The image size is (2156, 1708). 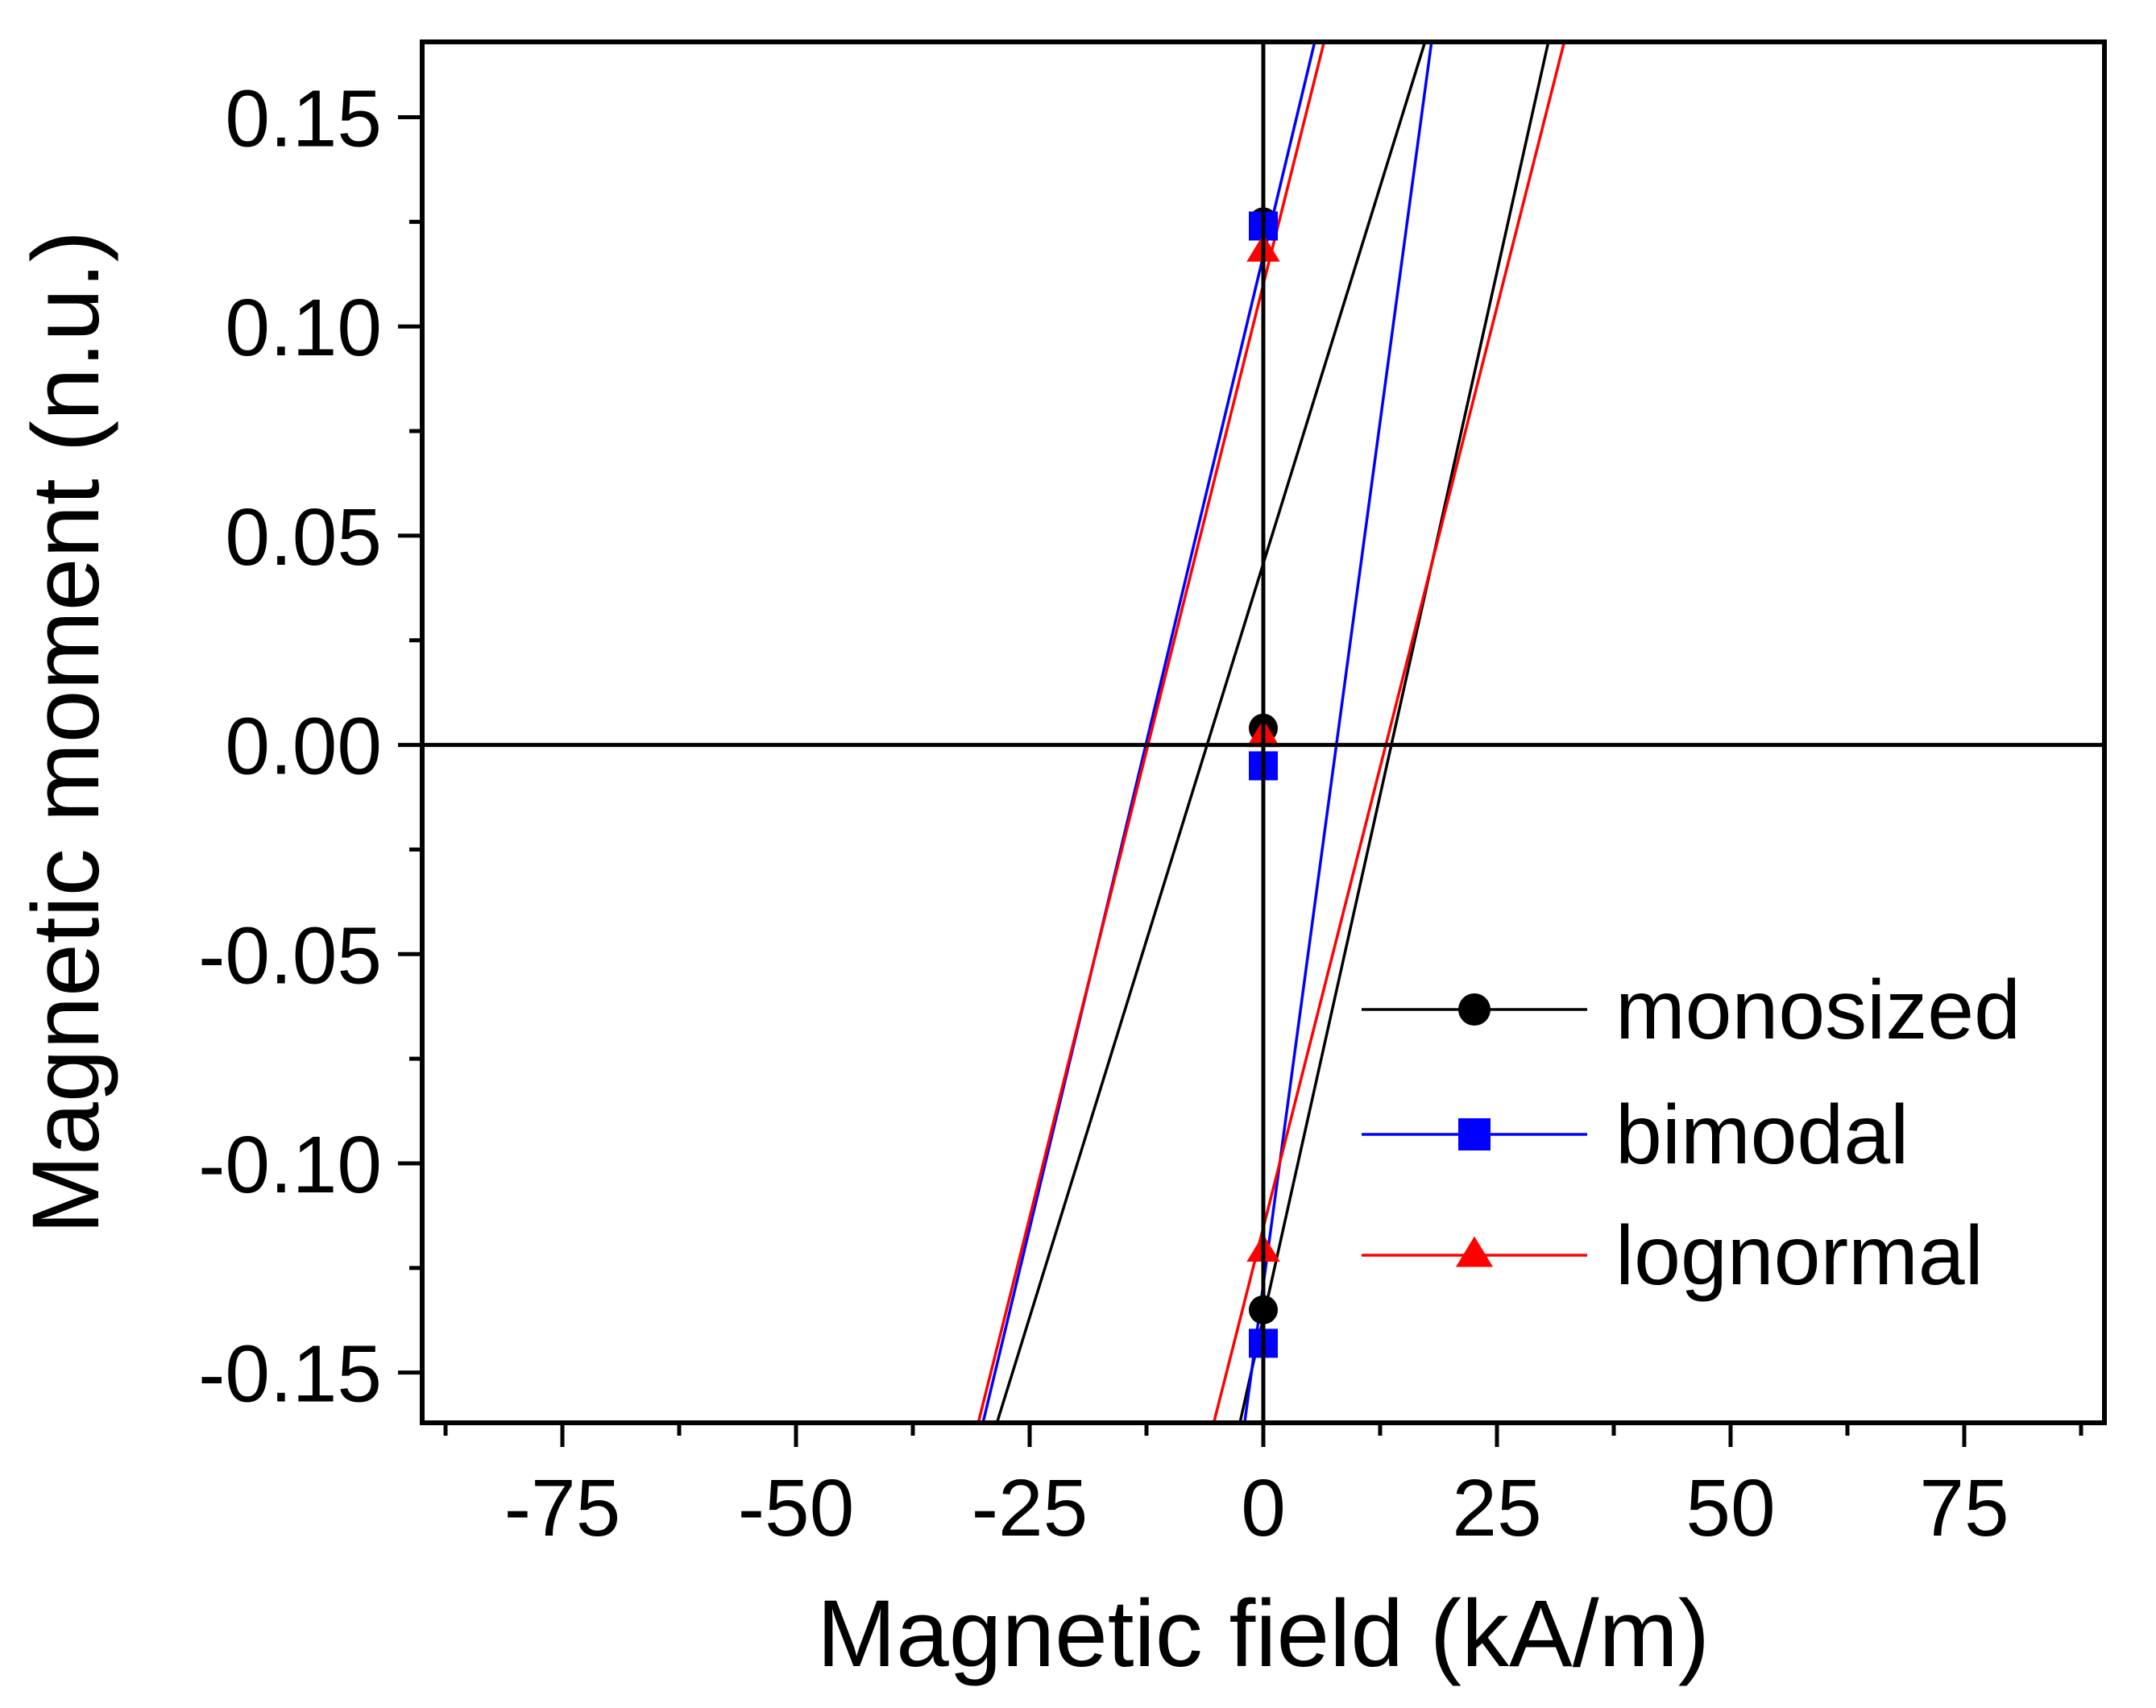 I want to click on legend-item-monosized: monosized, so click(x=1691, y=1011).